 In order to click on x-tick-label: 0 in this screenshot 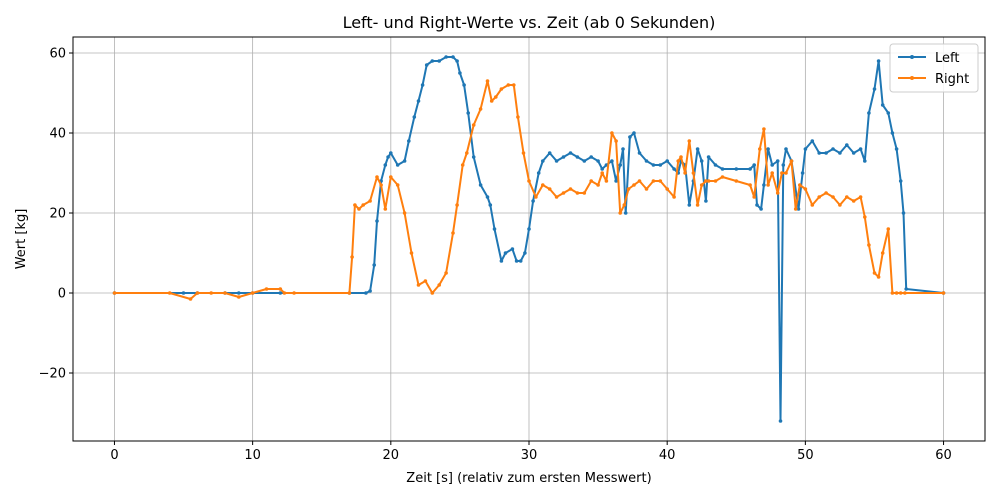, I will do `click(114, 455)`.